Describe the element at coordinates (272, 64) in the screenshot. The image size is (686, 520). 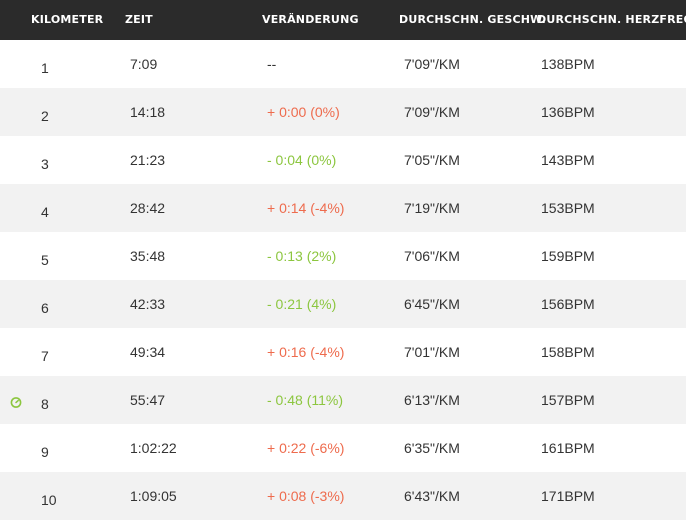
I see `cell-change: --` at that location.